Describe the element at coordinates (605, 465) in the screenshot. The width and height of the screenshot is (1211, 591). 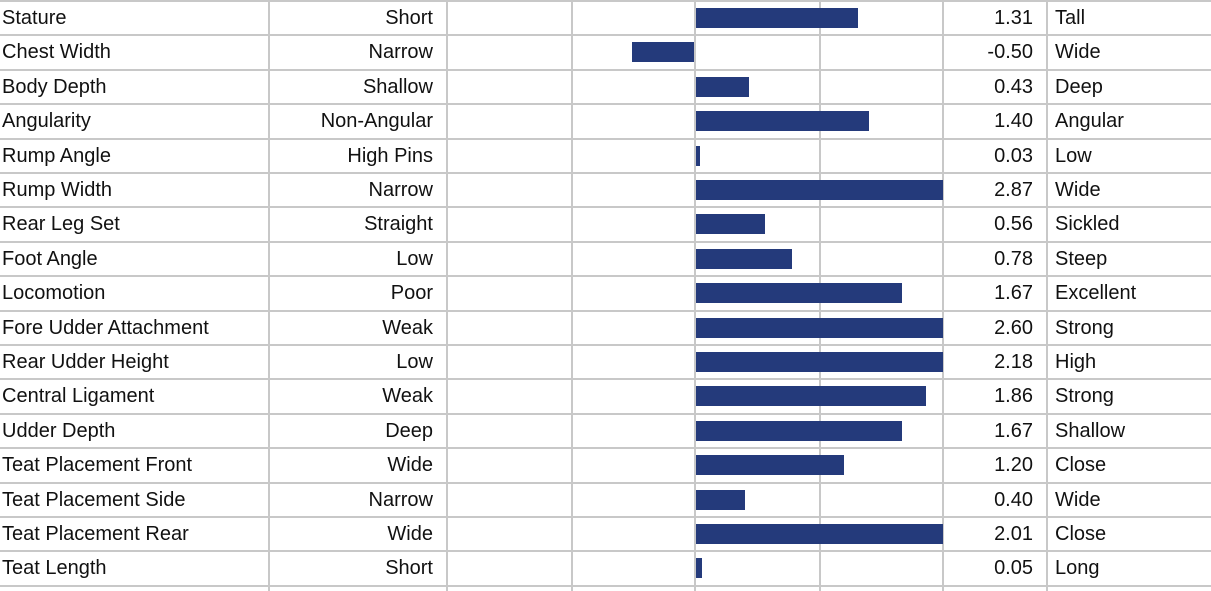
I see `table-row: Teat Placement Front Wide 1.20 Close` at that location.